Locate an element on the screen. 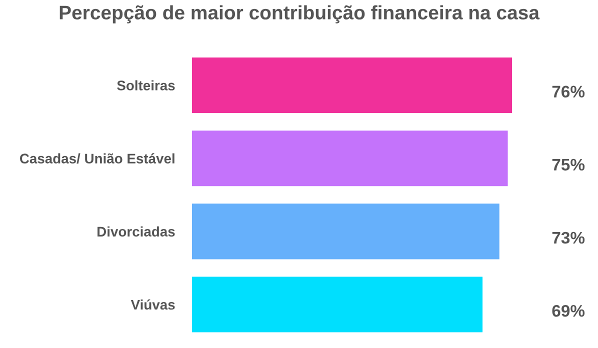 This screenshot has width=598, height=348. data-label: 69% is located at coordinates (568, 310).